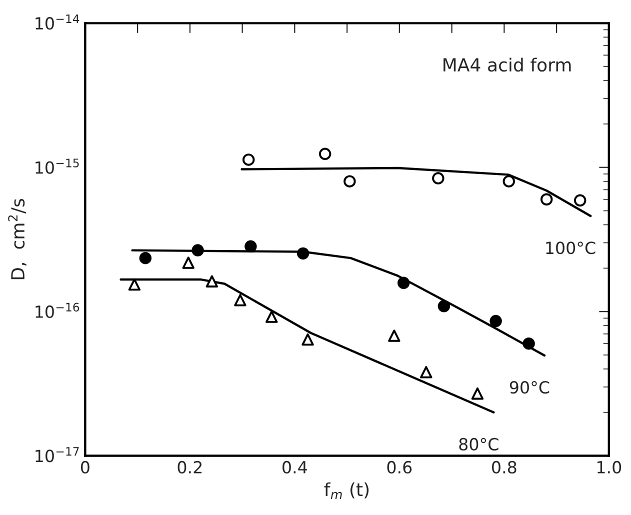 The width and height of the screenshot is (631, 515). Describe the element at coordinates (609, 467) in the screenshot. I see `x-tick-label: 1.0` at that location.